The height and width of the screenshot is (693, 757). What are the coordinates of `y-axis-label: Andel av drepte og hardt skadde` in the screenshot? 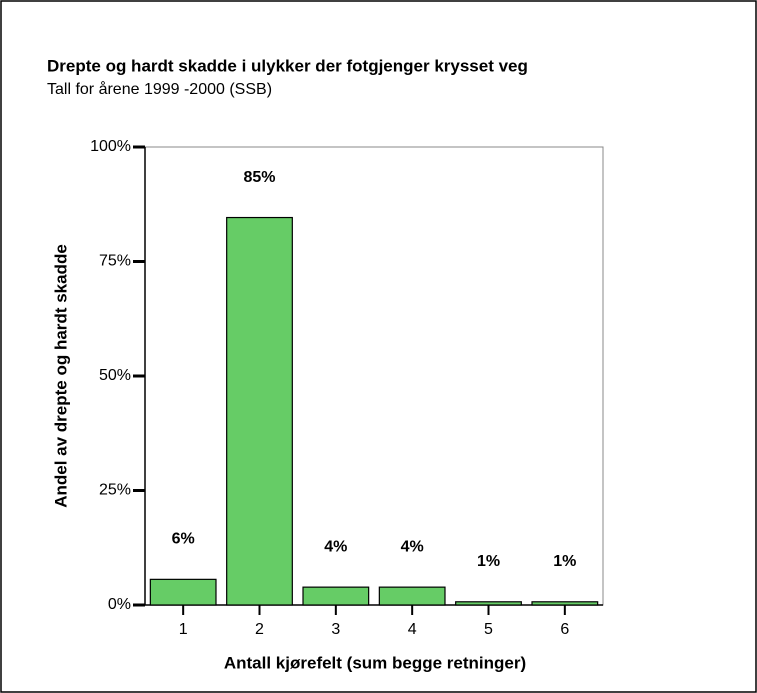 It's located at (60, 376).